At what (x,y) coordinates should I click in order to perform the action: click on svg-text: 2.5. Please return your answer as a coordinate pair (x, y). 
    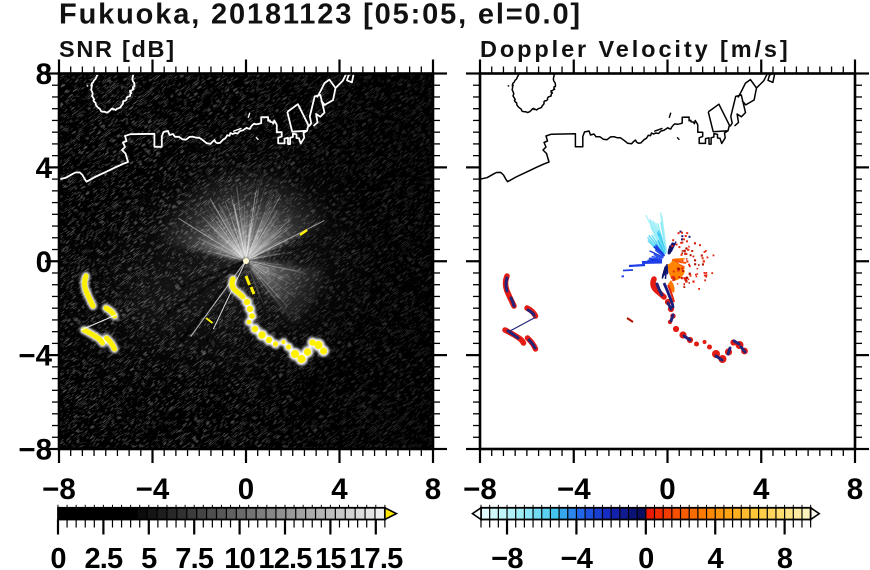
    Looking at the image, I should click on (103, 556).